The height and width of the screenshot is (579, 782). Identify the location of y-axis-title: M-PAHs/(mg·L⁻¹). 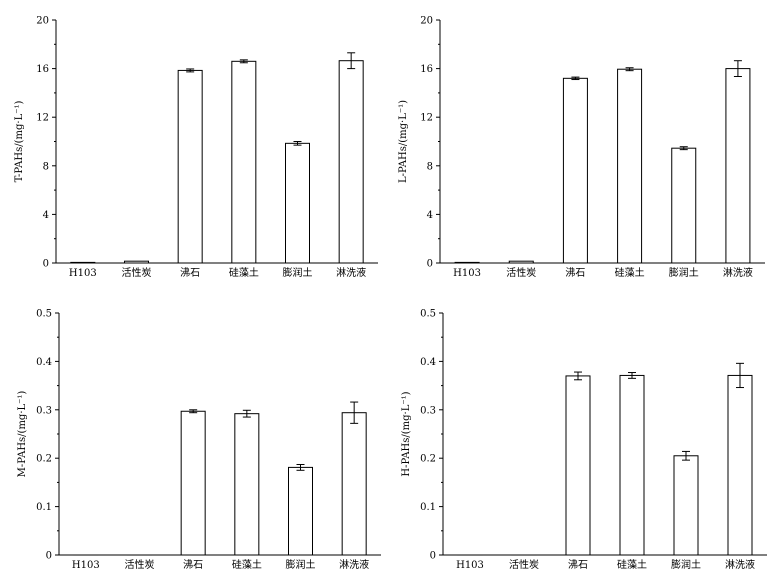
(22, 434).